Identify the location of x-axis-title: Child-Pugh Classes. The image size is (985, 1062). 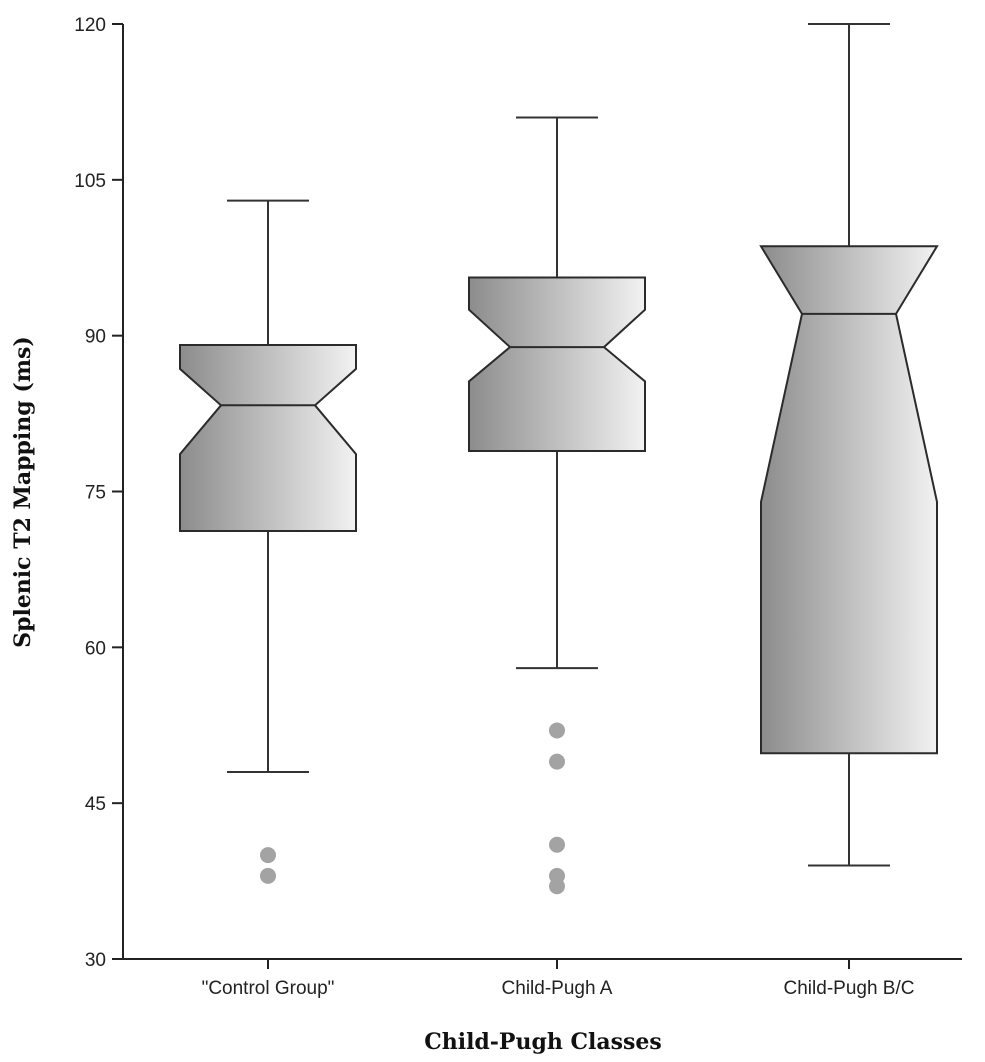
(543, 1042).